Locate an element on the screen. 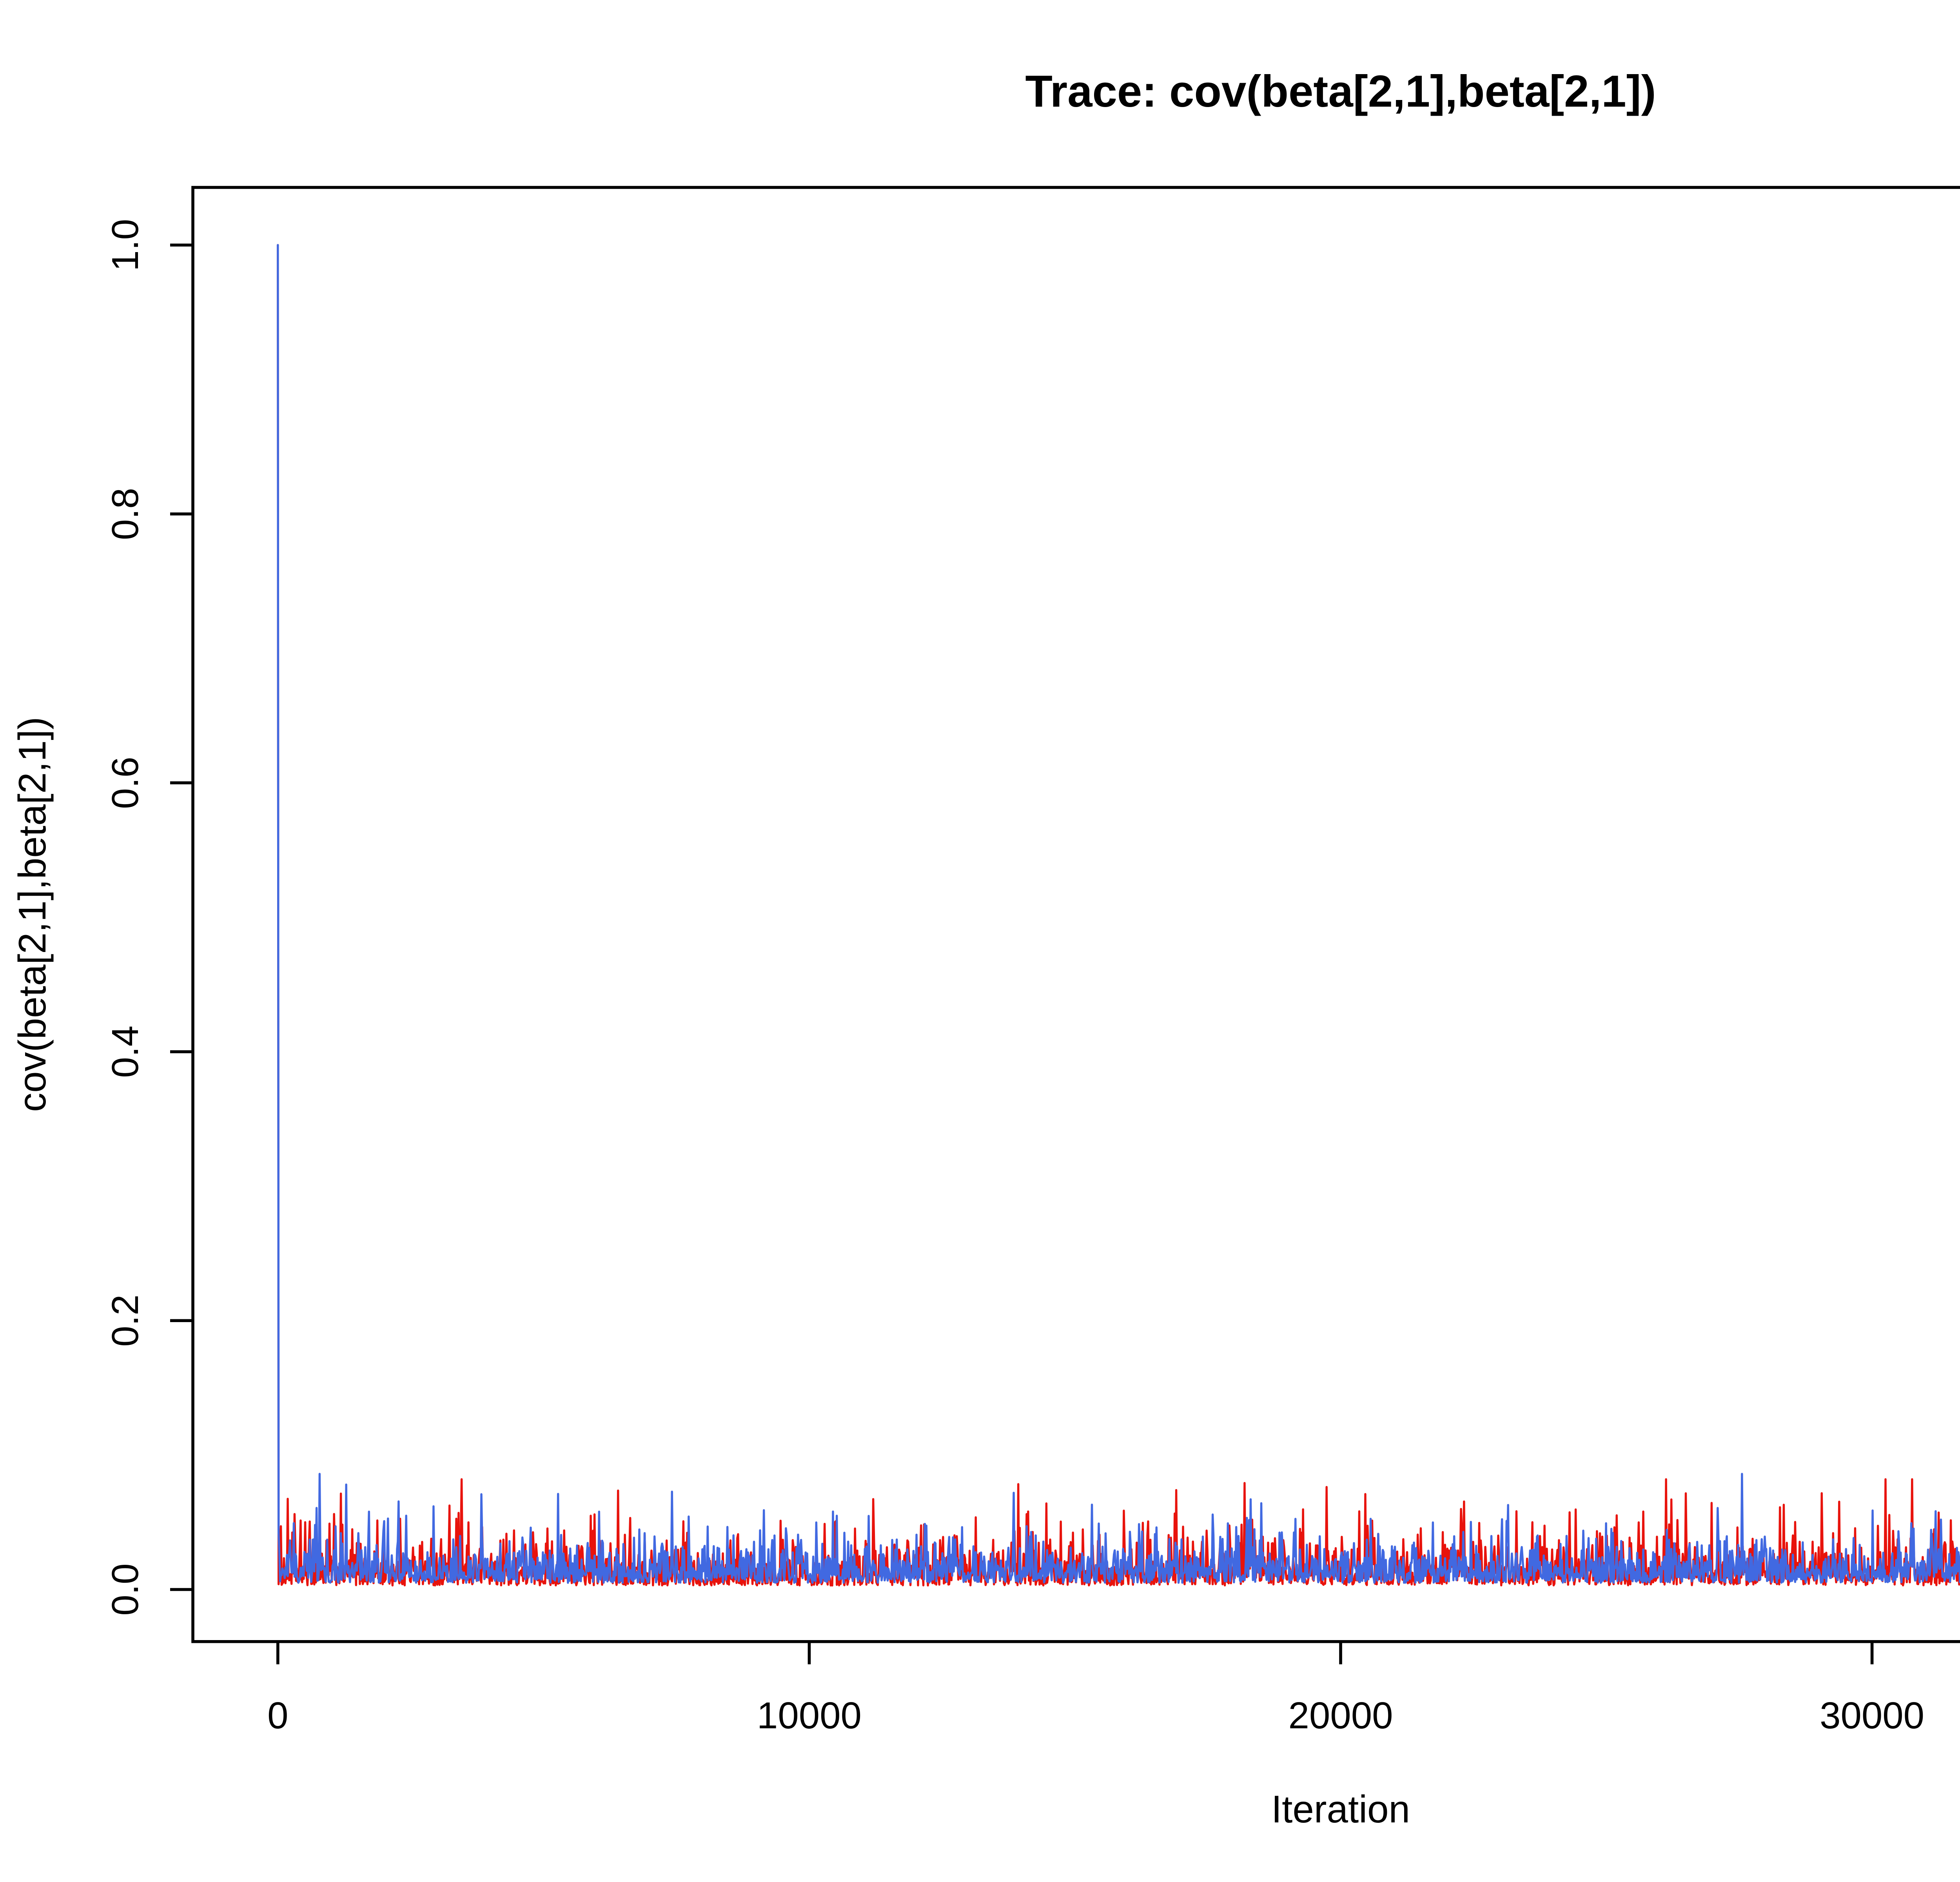 The width and height of the screenshot is (1960, 1882). y-axis-tick-label-group: 0.4 is located at coordinates (125, 1052).